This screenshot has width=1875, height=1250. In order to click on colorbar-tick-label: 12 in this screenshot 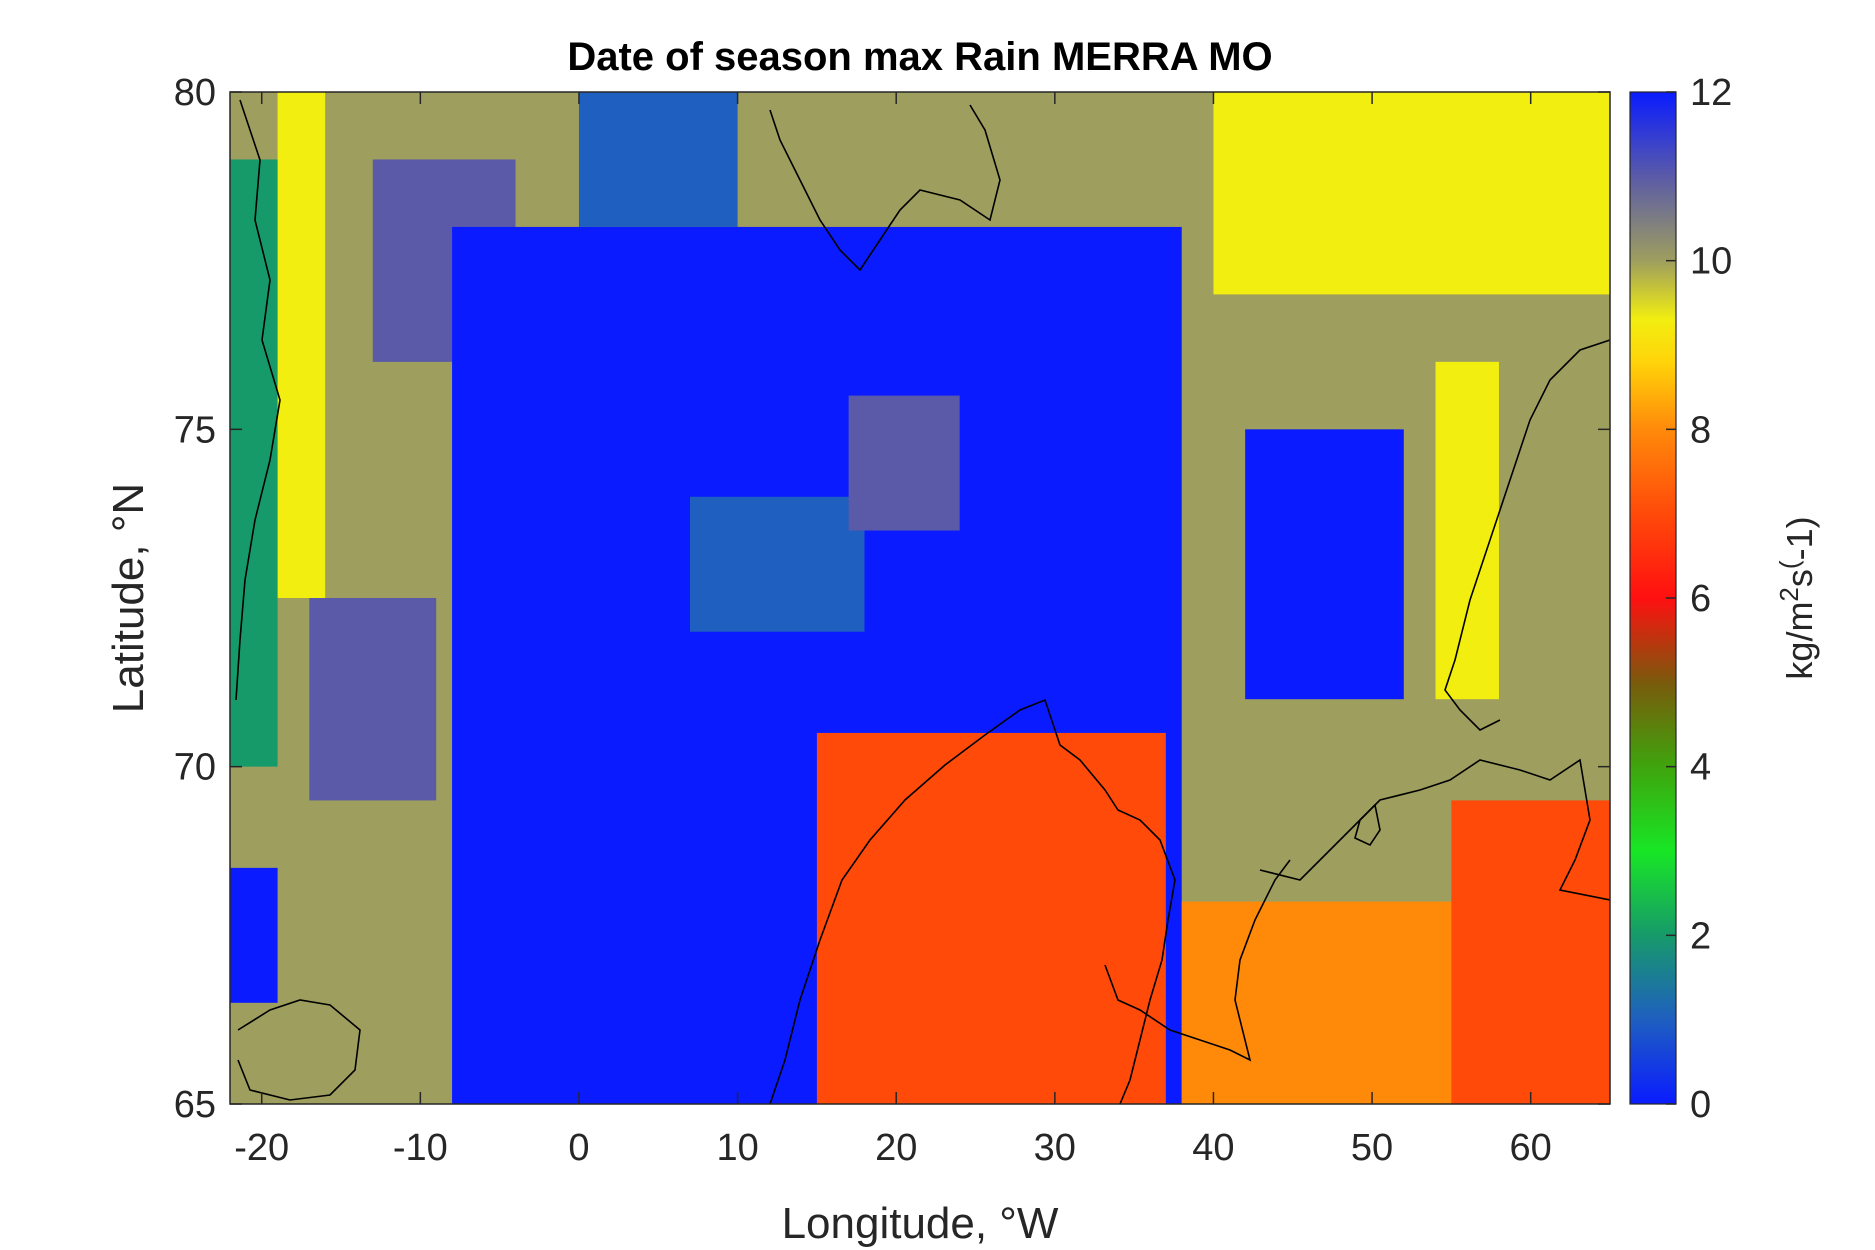, I will do `click(1711, 93)`.